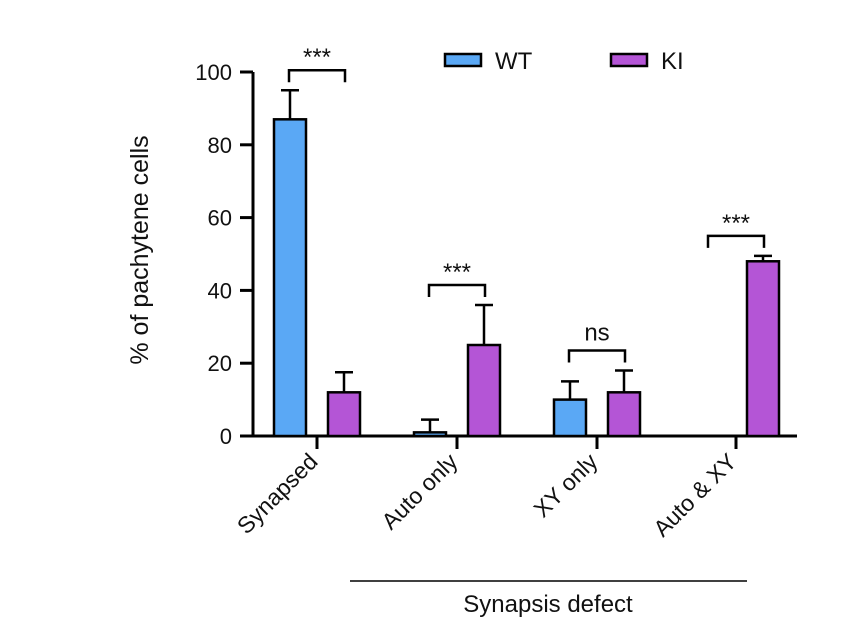 The image size is (861, 621). I want to click on y-axis-label: % of pachytene cells, so click(140, 249).